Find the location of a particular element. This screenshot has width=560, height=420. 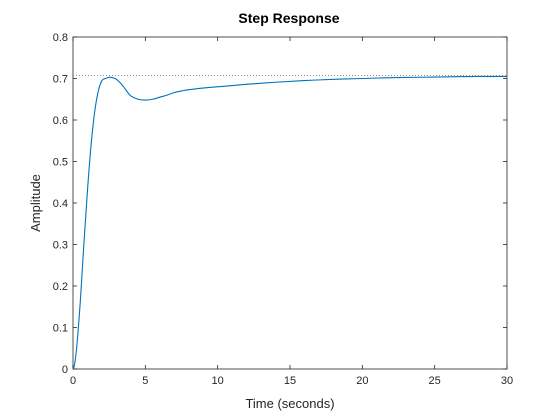

x-tick-label: 0 is located at coordinates (73, 381).